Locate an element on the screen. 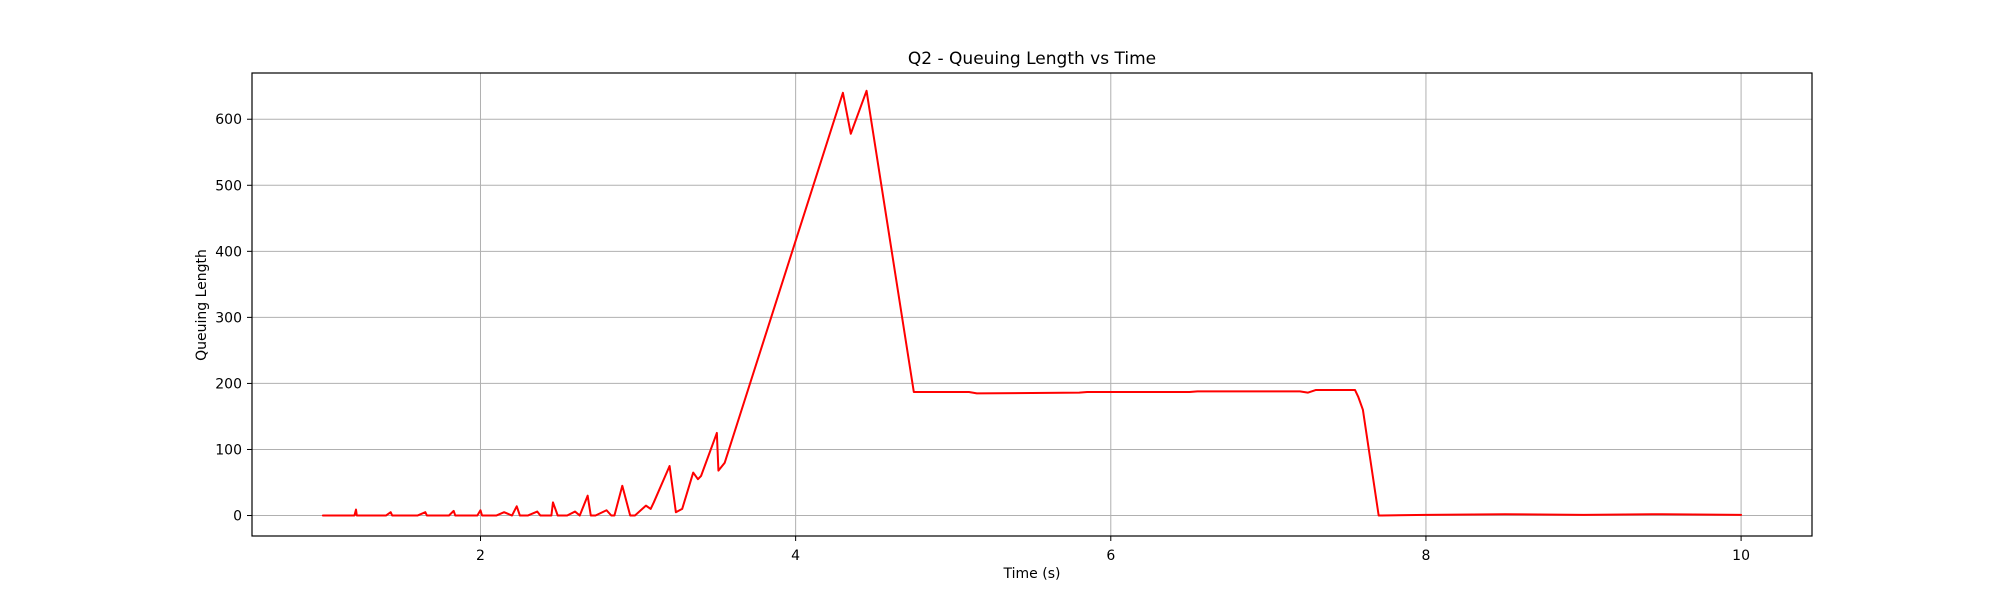 The image size is (2000, 600). y-tick-label: 600 is located at coordinates (228, 120).